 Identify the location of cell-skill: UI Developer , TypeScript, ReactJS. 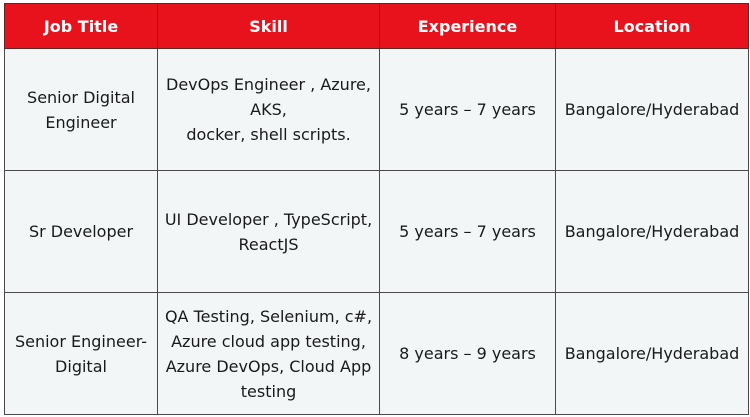
(268, 231).